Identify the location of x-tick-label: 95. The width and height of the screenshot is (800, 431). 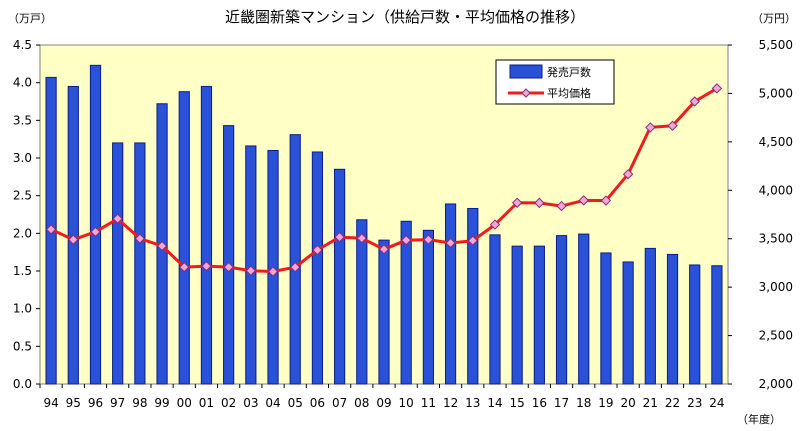
(73, 403).